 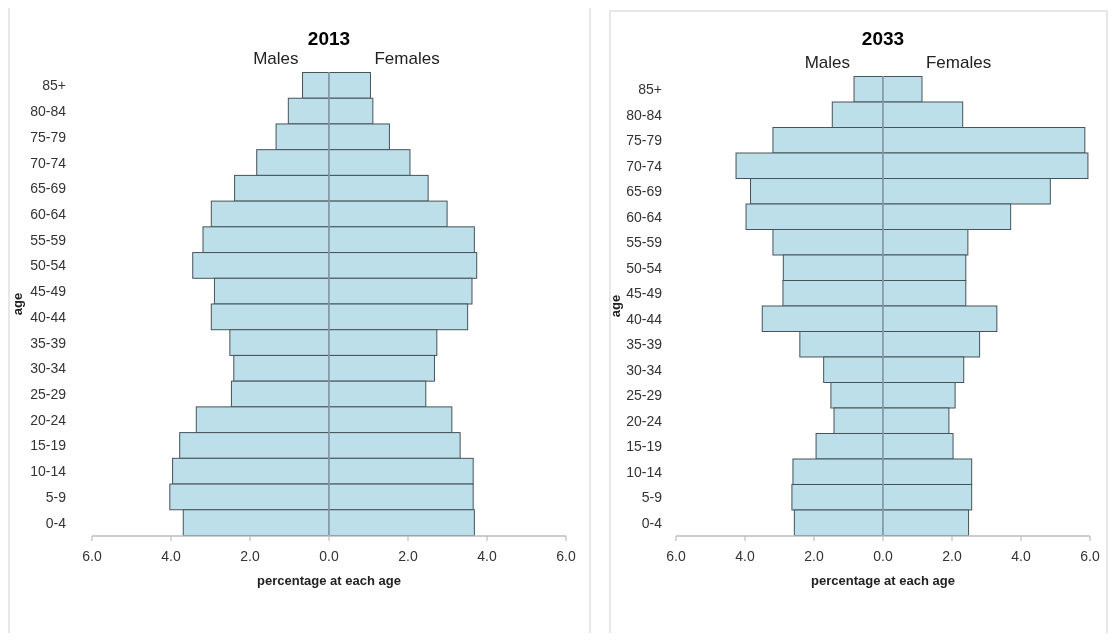 What do you see at coordinates (883, 38) in the screenshot?
I see `chart-title: 2033` at bounding box center [883, 38].